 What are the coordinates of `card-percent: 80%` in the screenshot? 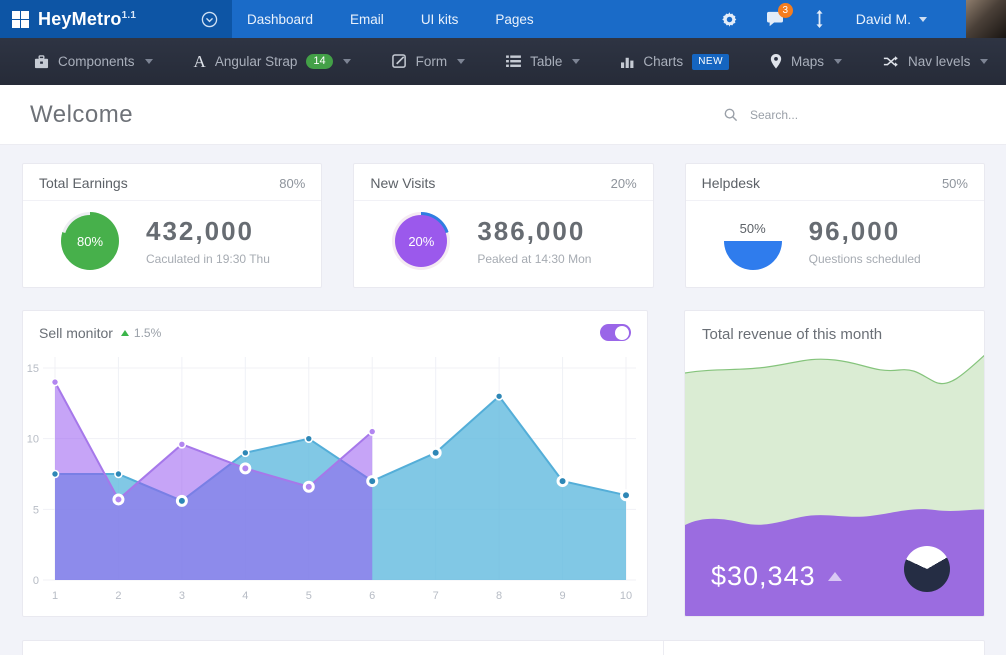 It's located at (292, 183).